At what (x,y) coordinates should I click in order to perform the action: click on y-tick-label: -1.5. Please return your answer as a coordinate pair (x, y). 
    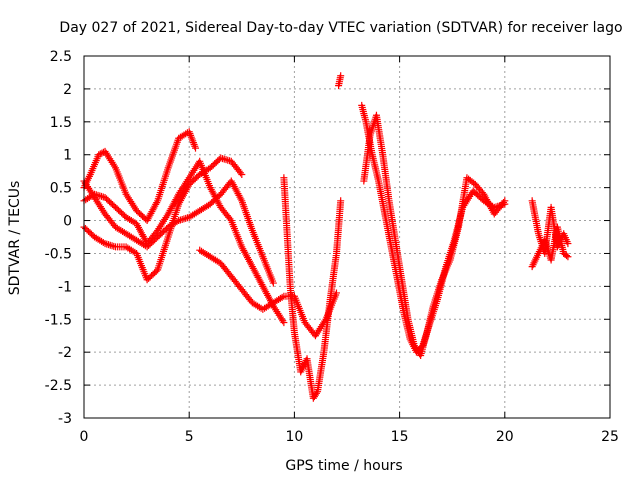
    Looking at the image, I should click on (58, 320).